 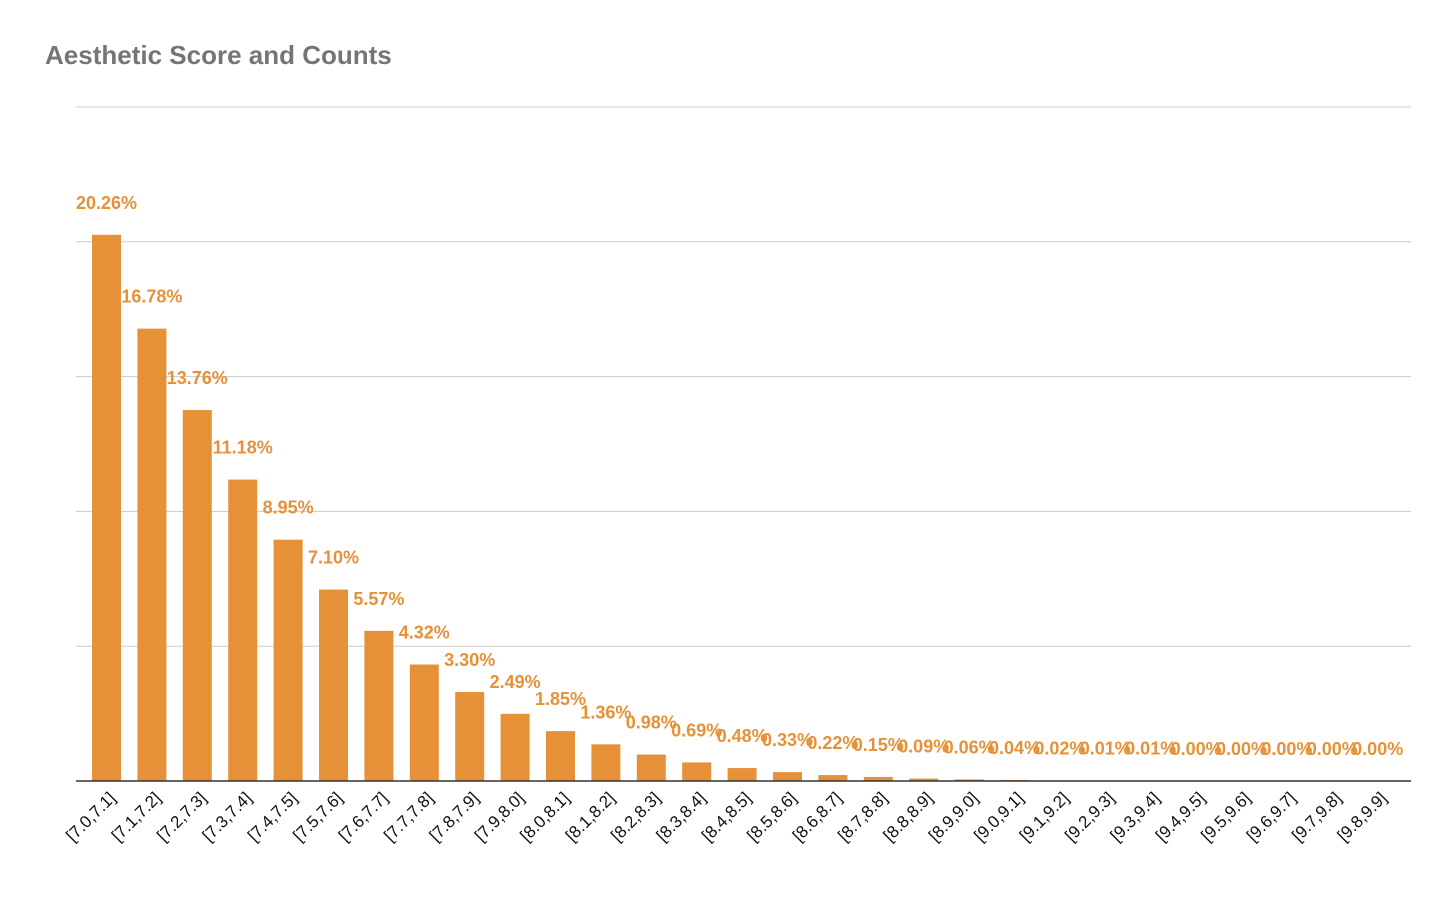 I want to click on x-tick-label: [7.7,7.8], so click(x=408, y=816).